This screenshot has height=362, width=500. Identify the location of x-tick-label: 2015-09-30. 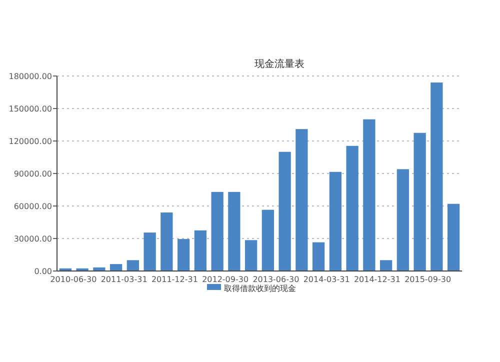
(428, 279).